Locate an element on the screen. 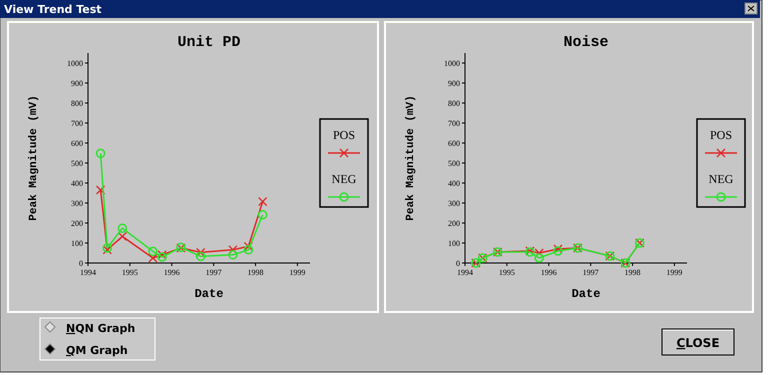  text: CLOSE is located at coordinates (698, 343).